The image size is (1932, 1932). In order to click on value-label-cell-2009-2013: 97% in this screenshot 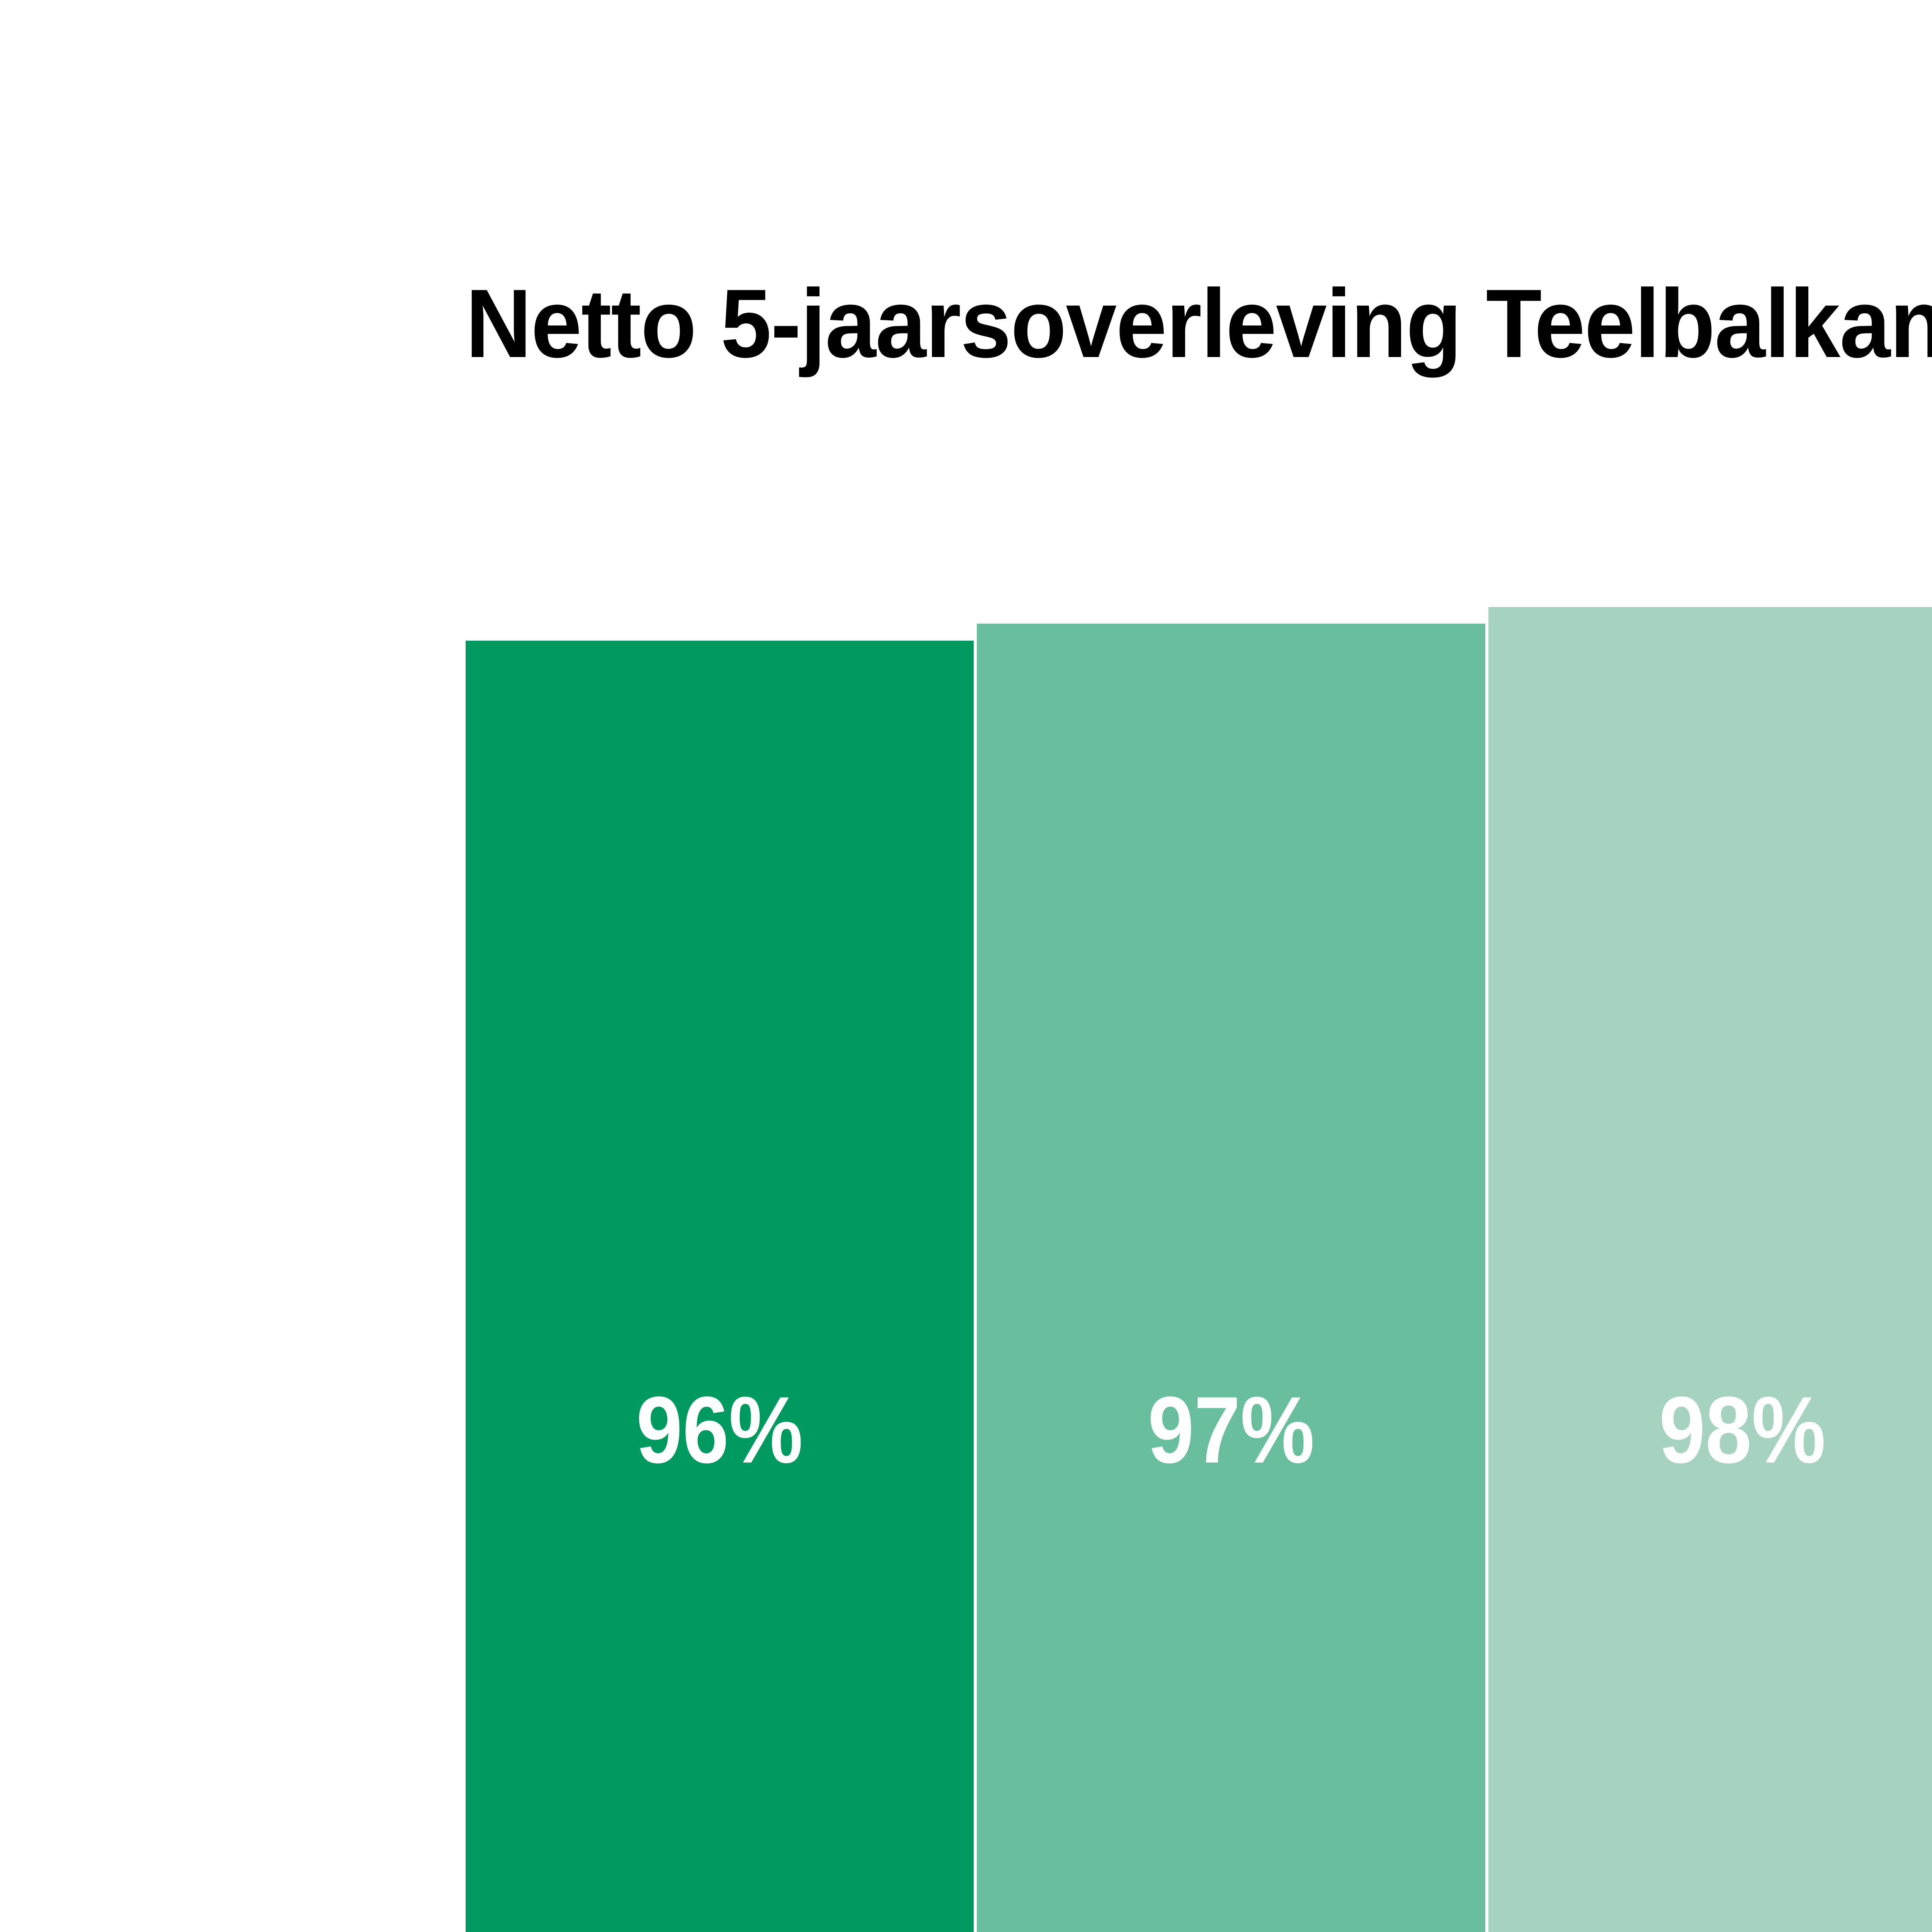, I will do `click(1231, 1430)`.